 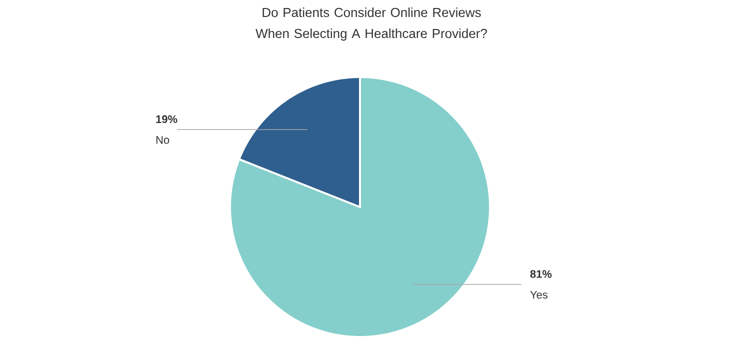 I want to click on slice-label: Yes, so click(x=539, y=294).